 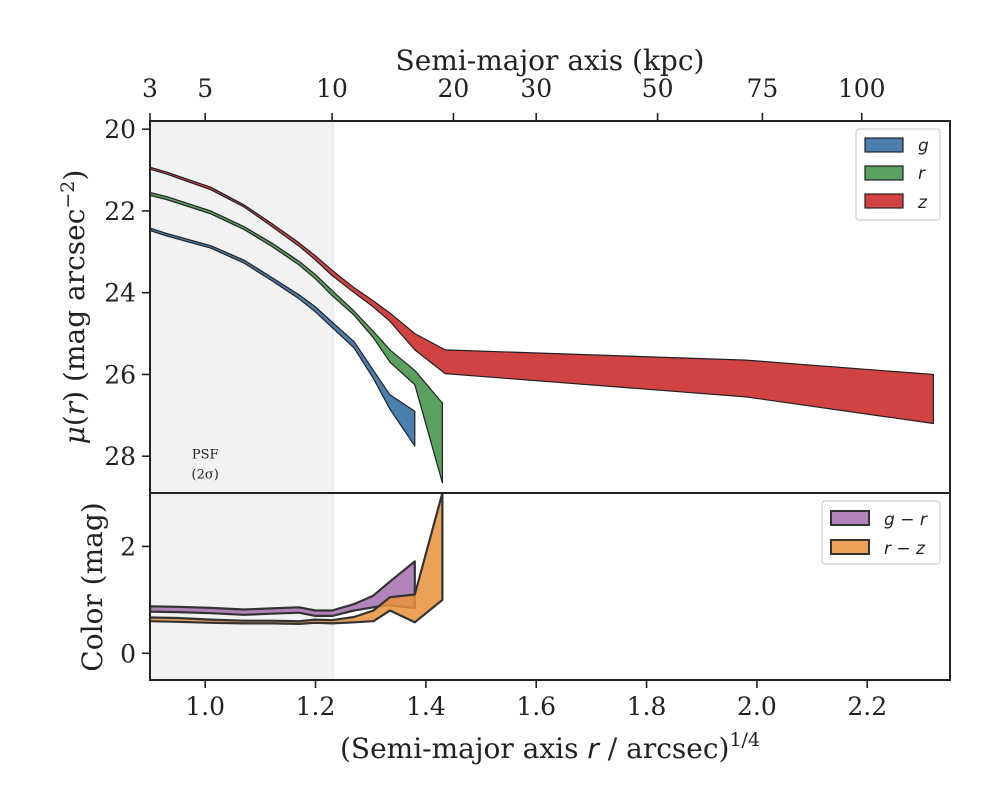 What do you see at coordinates (332, 88) in the screenshot?
I see `top-x-tick-label: 10` at bounding box center [332, 88].